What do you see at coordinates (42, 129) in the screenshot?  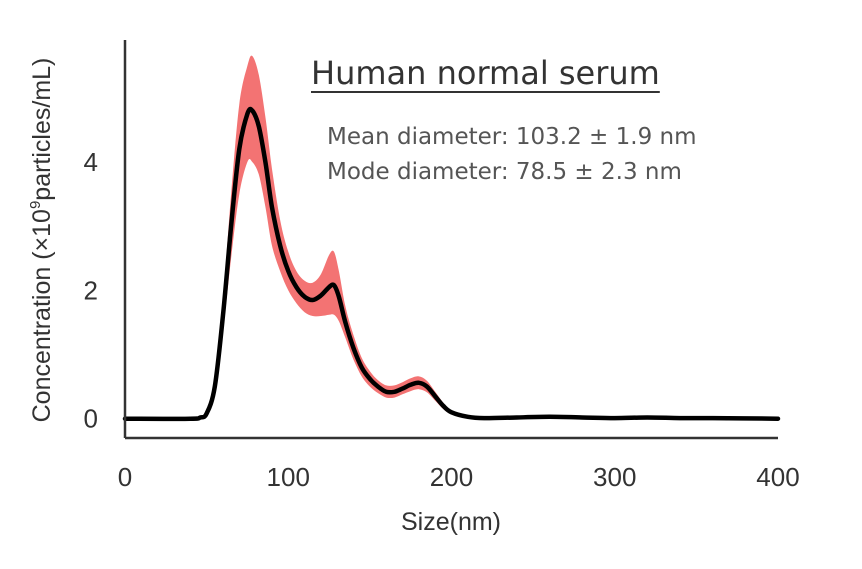 I see `y-axis-title-tail: particles/mL)` at bounding box center [42, 129].